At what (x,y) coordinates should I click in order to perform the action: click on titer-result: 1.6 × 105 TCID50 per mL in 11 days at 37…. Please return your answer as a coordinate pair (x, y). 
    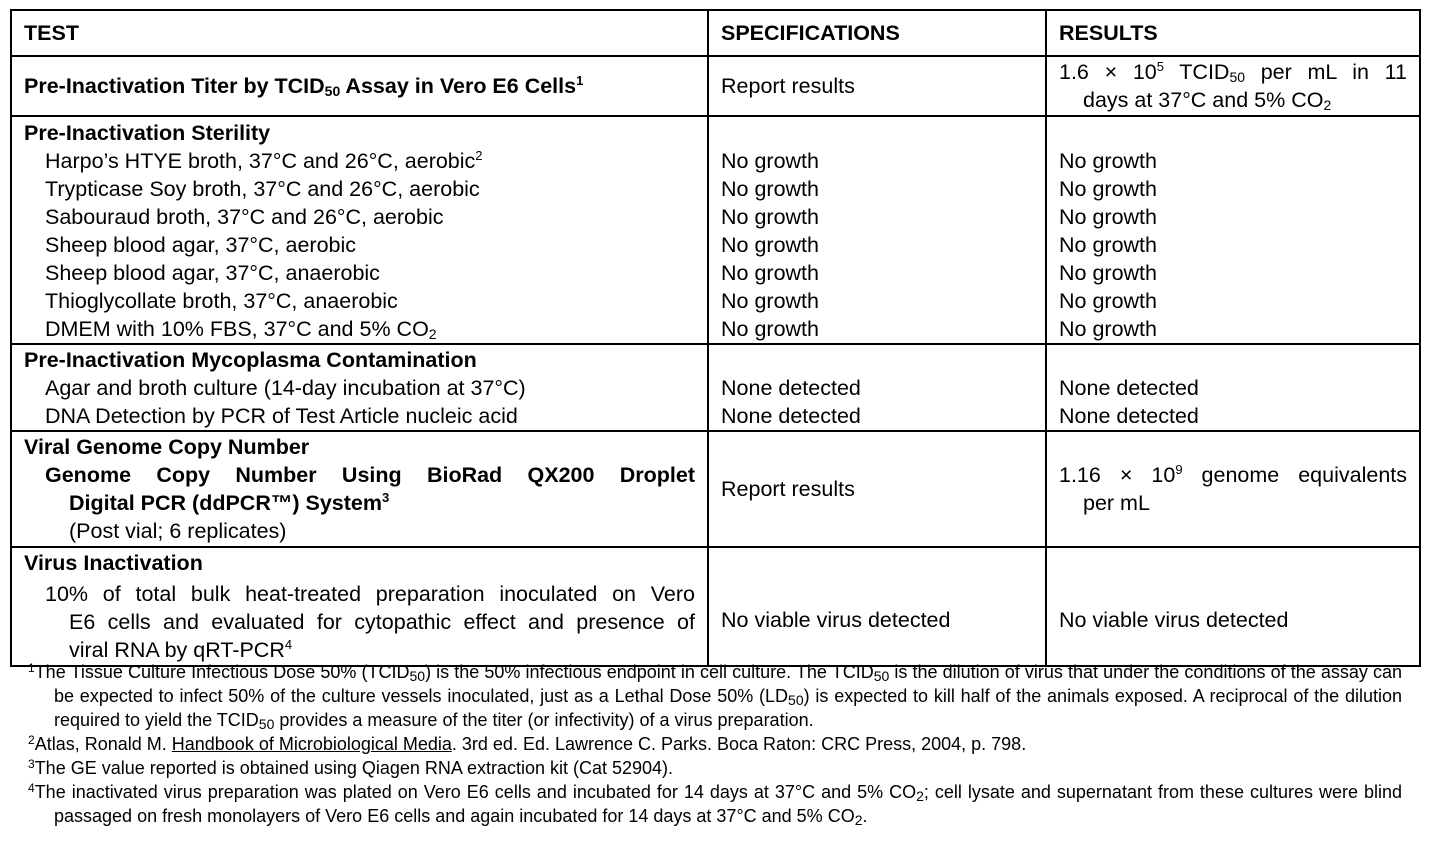
    Looking at the image, I should click on (1233, 86).